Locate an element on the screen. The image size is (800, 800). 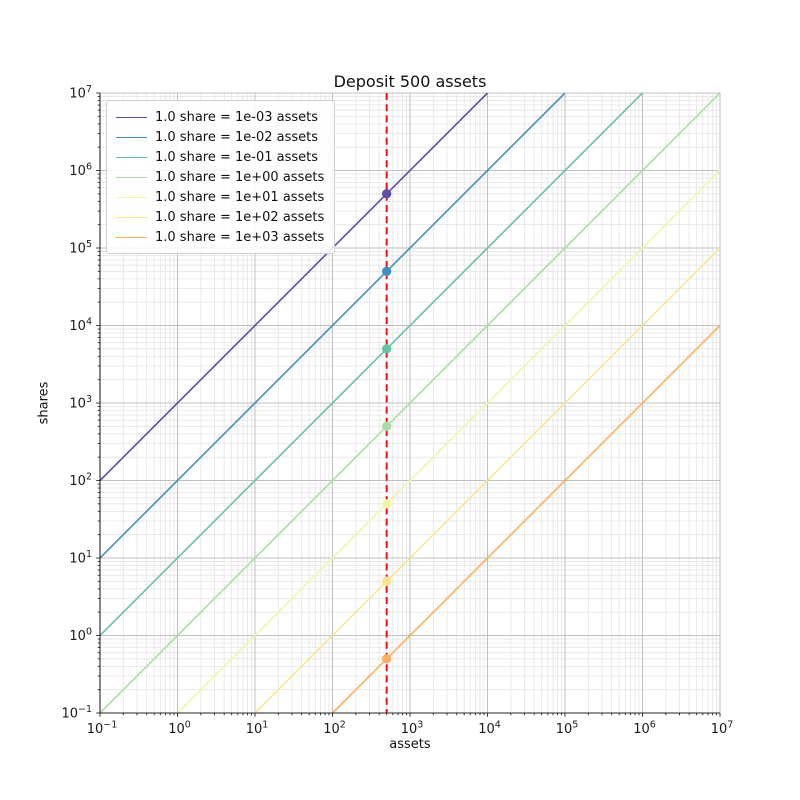
y-tick-label: 10⁷ is located at coordinates (80, 93).